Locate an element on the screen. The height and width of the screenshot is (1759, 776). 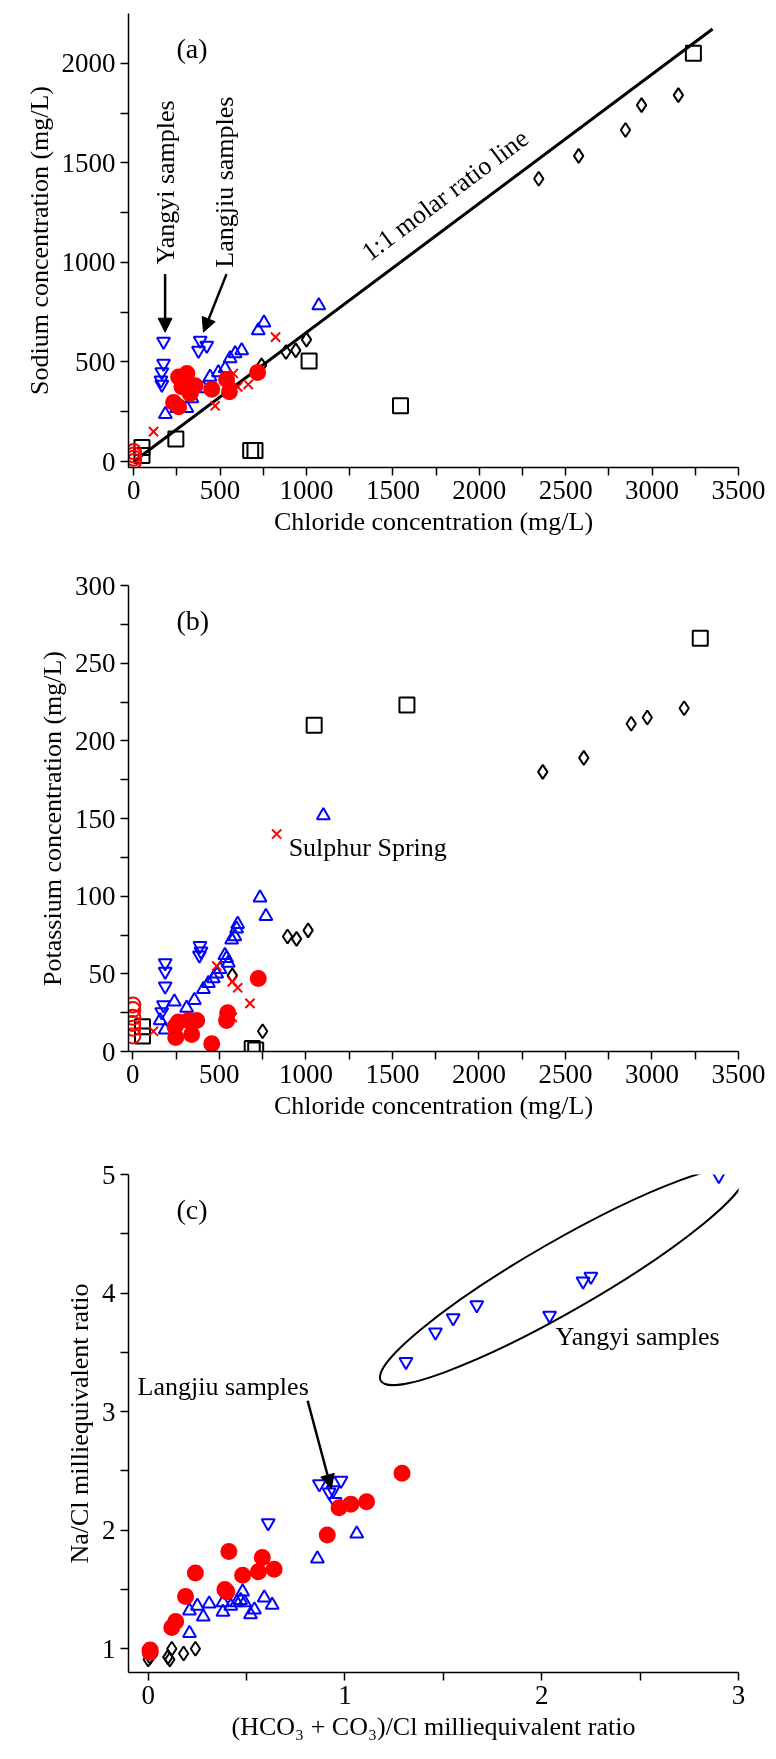
x-tick-label: 2 is located at coordinates (541, 1694).